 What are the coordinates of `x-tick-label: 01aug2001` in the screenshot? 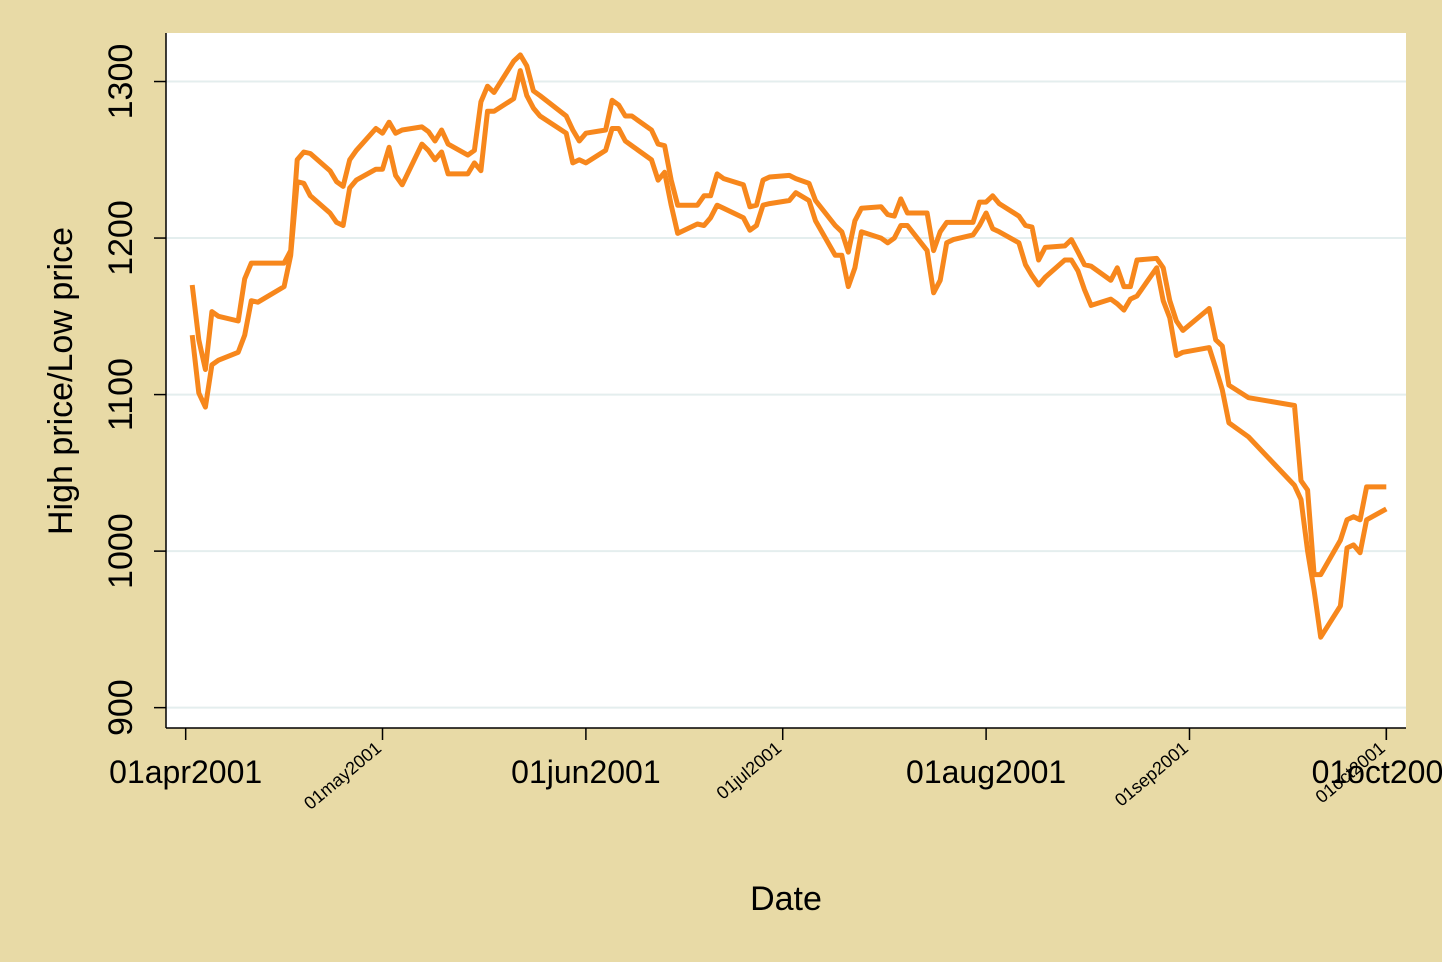 It's located at (986, 772).